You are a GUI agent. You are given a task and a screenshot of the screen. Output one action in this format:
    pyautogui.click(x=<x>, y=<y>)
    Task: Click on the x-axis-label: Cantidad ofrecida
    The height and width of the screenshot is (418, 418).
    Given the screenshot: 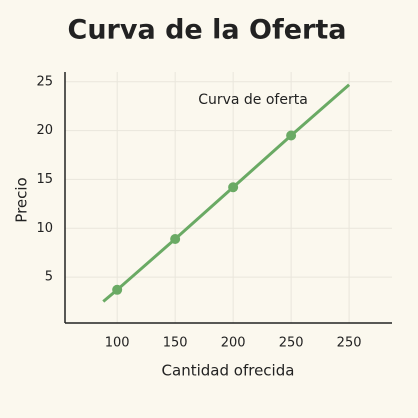 What is the action you would take?
    pyautogui.click(x=228, y=371)
    